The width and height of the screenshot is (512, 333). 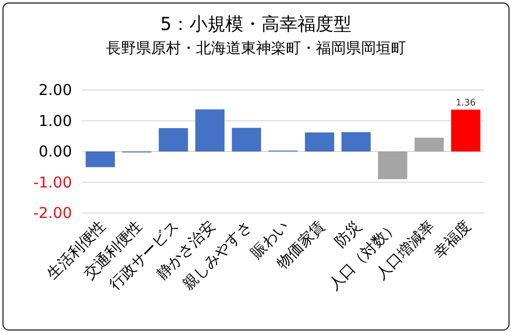 What do you see at coordinates (256, 48) in the screenshot?
I see `chart-subtitle: 長野県原村・北海道東神楽町・福岡県岡垣町` at bounding box center [256, 48].